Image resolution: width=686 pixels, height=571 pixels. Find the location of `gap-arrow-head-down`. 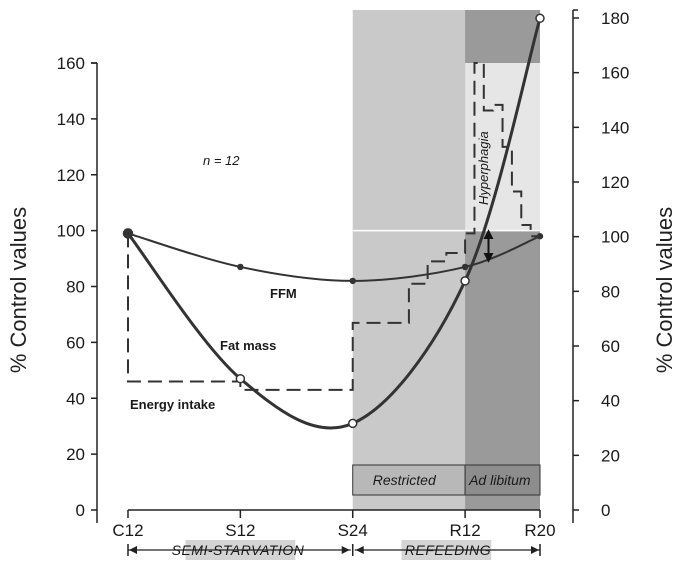

gap-arrow-head-down is located at coordinates (488, 257).